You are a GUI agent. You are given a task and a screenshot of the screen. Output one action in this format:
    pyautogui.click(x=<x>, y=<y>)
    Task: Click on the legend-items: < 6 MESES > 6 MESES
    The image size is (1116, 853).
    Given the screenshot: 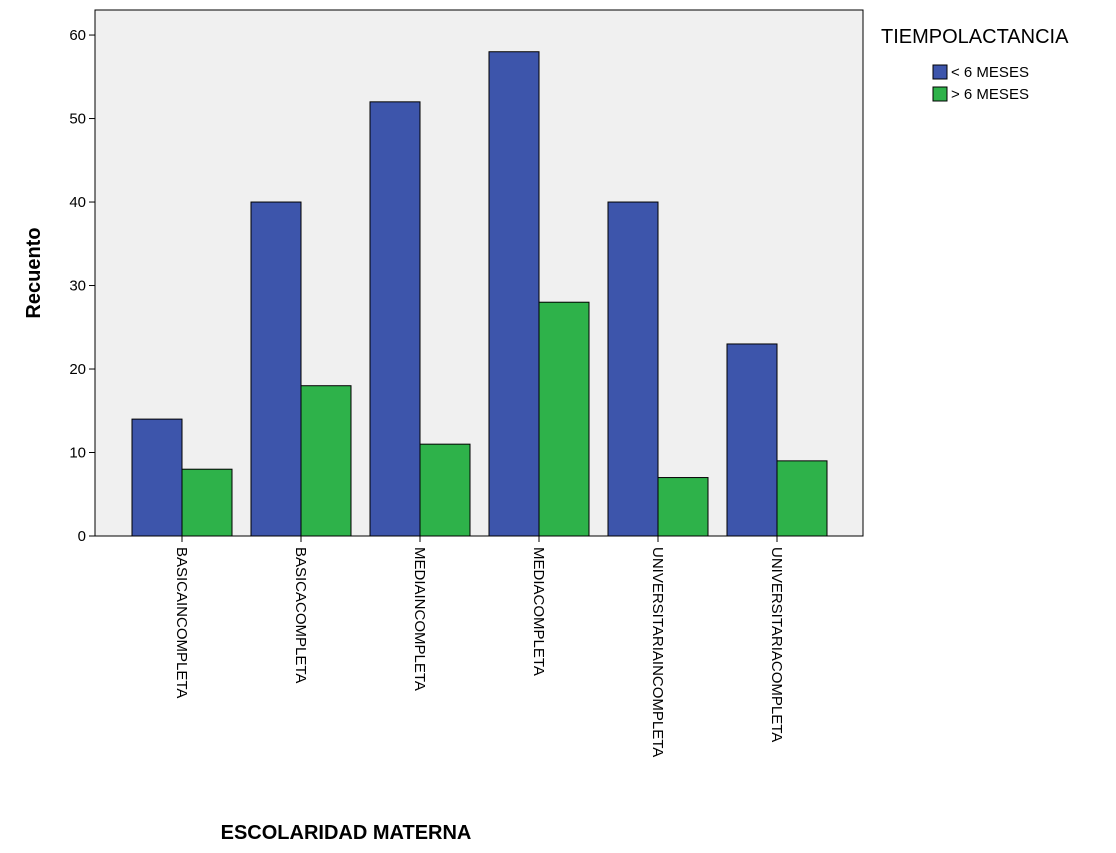 What is the action you would take?
    pyautogui.click(x=980, y=83)
    